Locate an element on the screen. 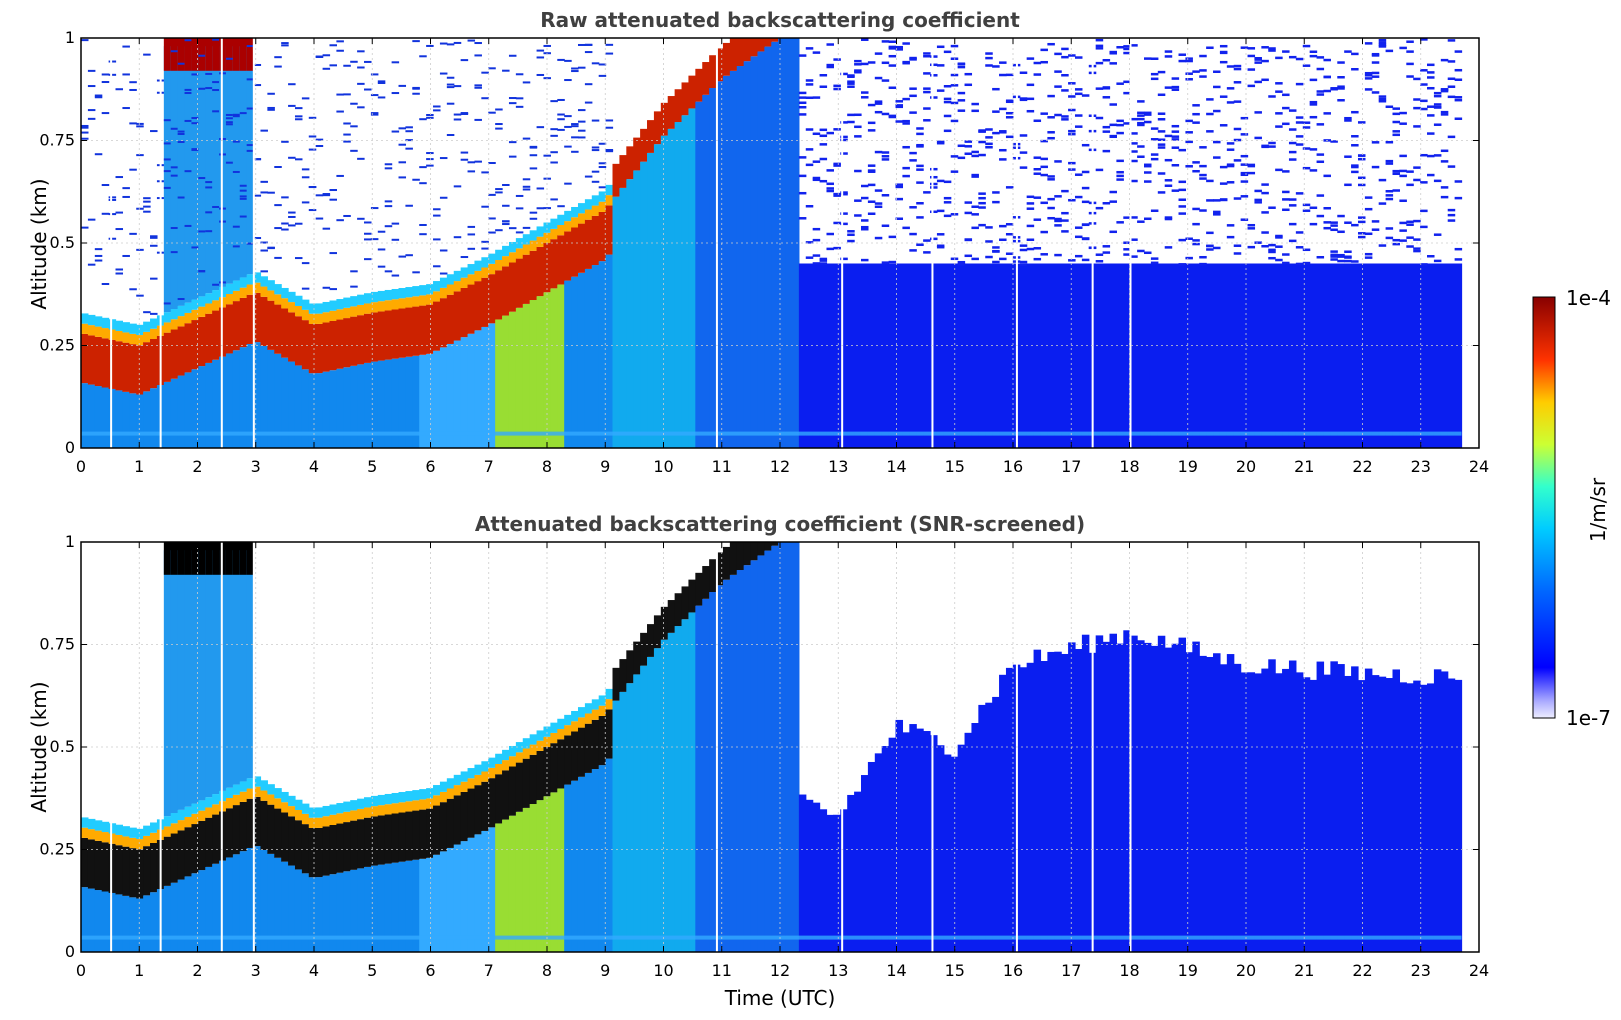 The image size is (1621, 1020). colorbar is located at coordinates (1544, 507).